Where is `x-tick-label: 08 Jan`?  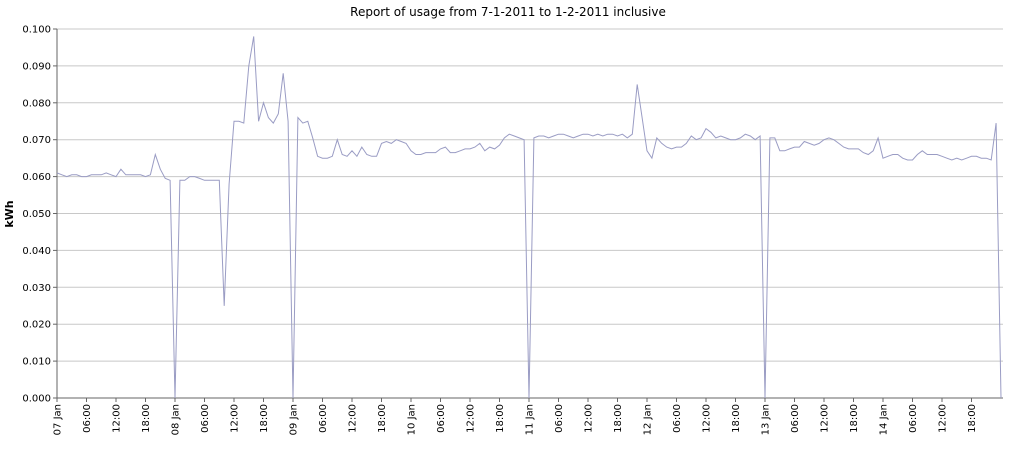
x-tick-label: 08 Jan is located at coordinates (176, 419).